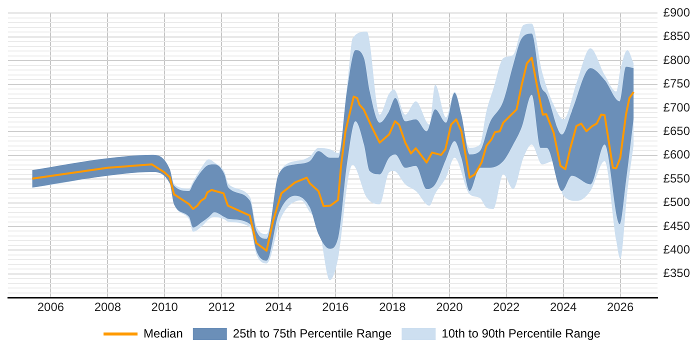  I want to click on legend-label: 25th to 75th Percentile Range, so click(312, 333).